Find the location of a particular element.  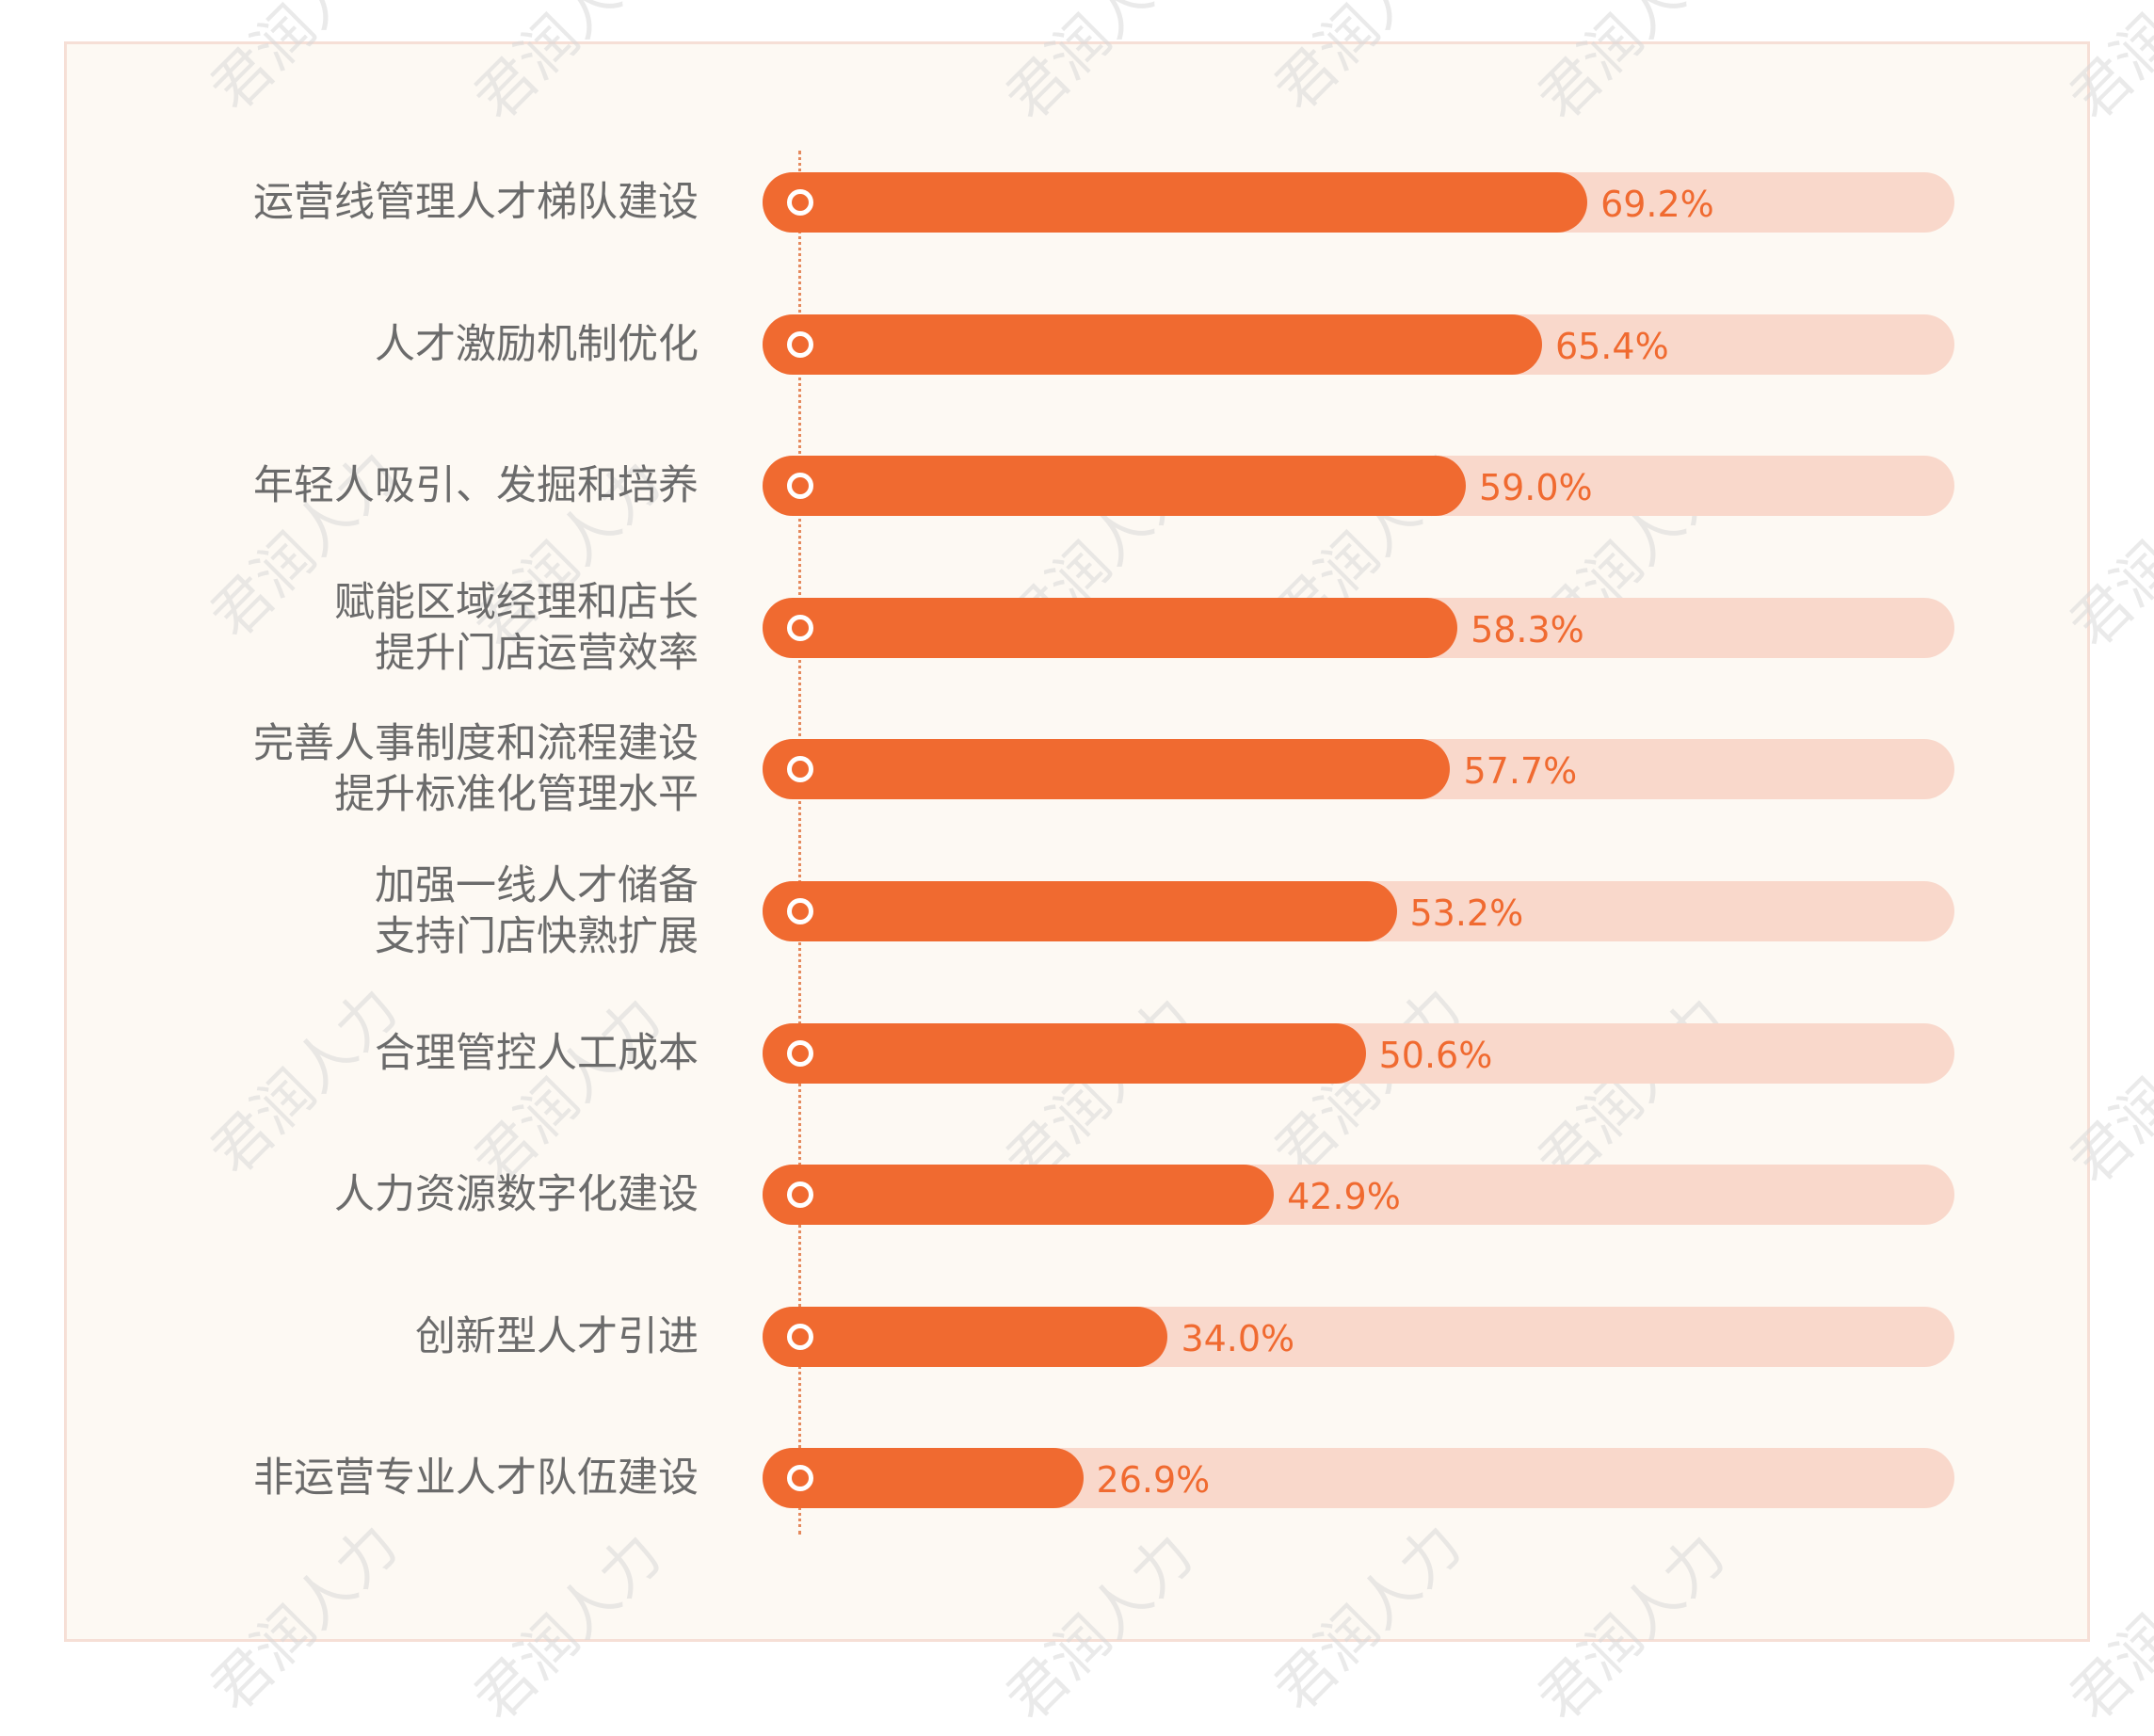

category-label: 赋能区域经理和店长 提升门店运营效率 is located at coordinates (517, 627).